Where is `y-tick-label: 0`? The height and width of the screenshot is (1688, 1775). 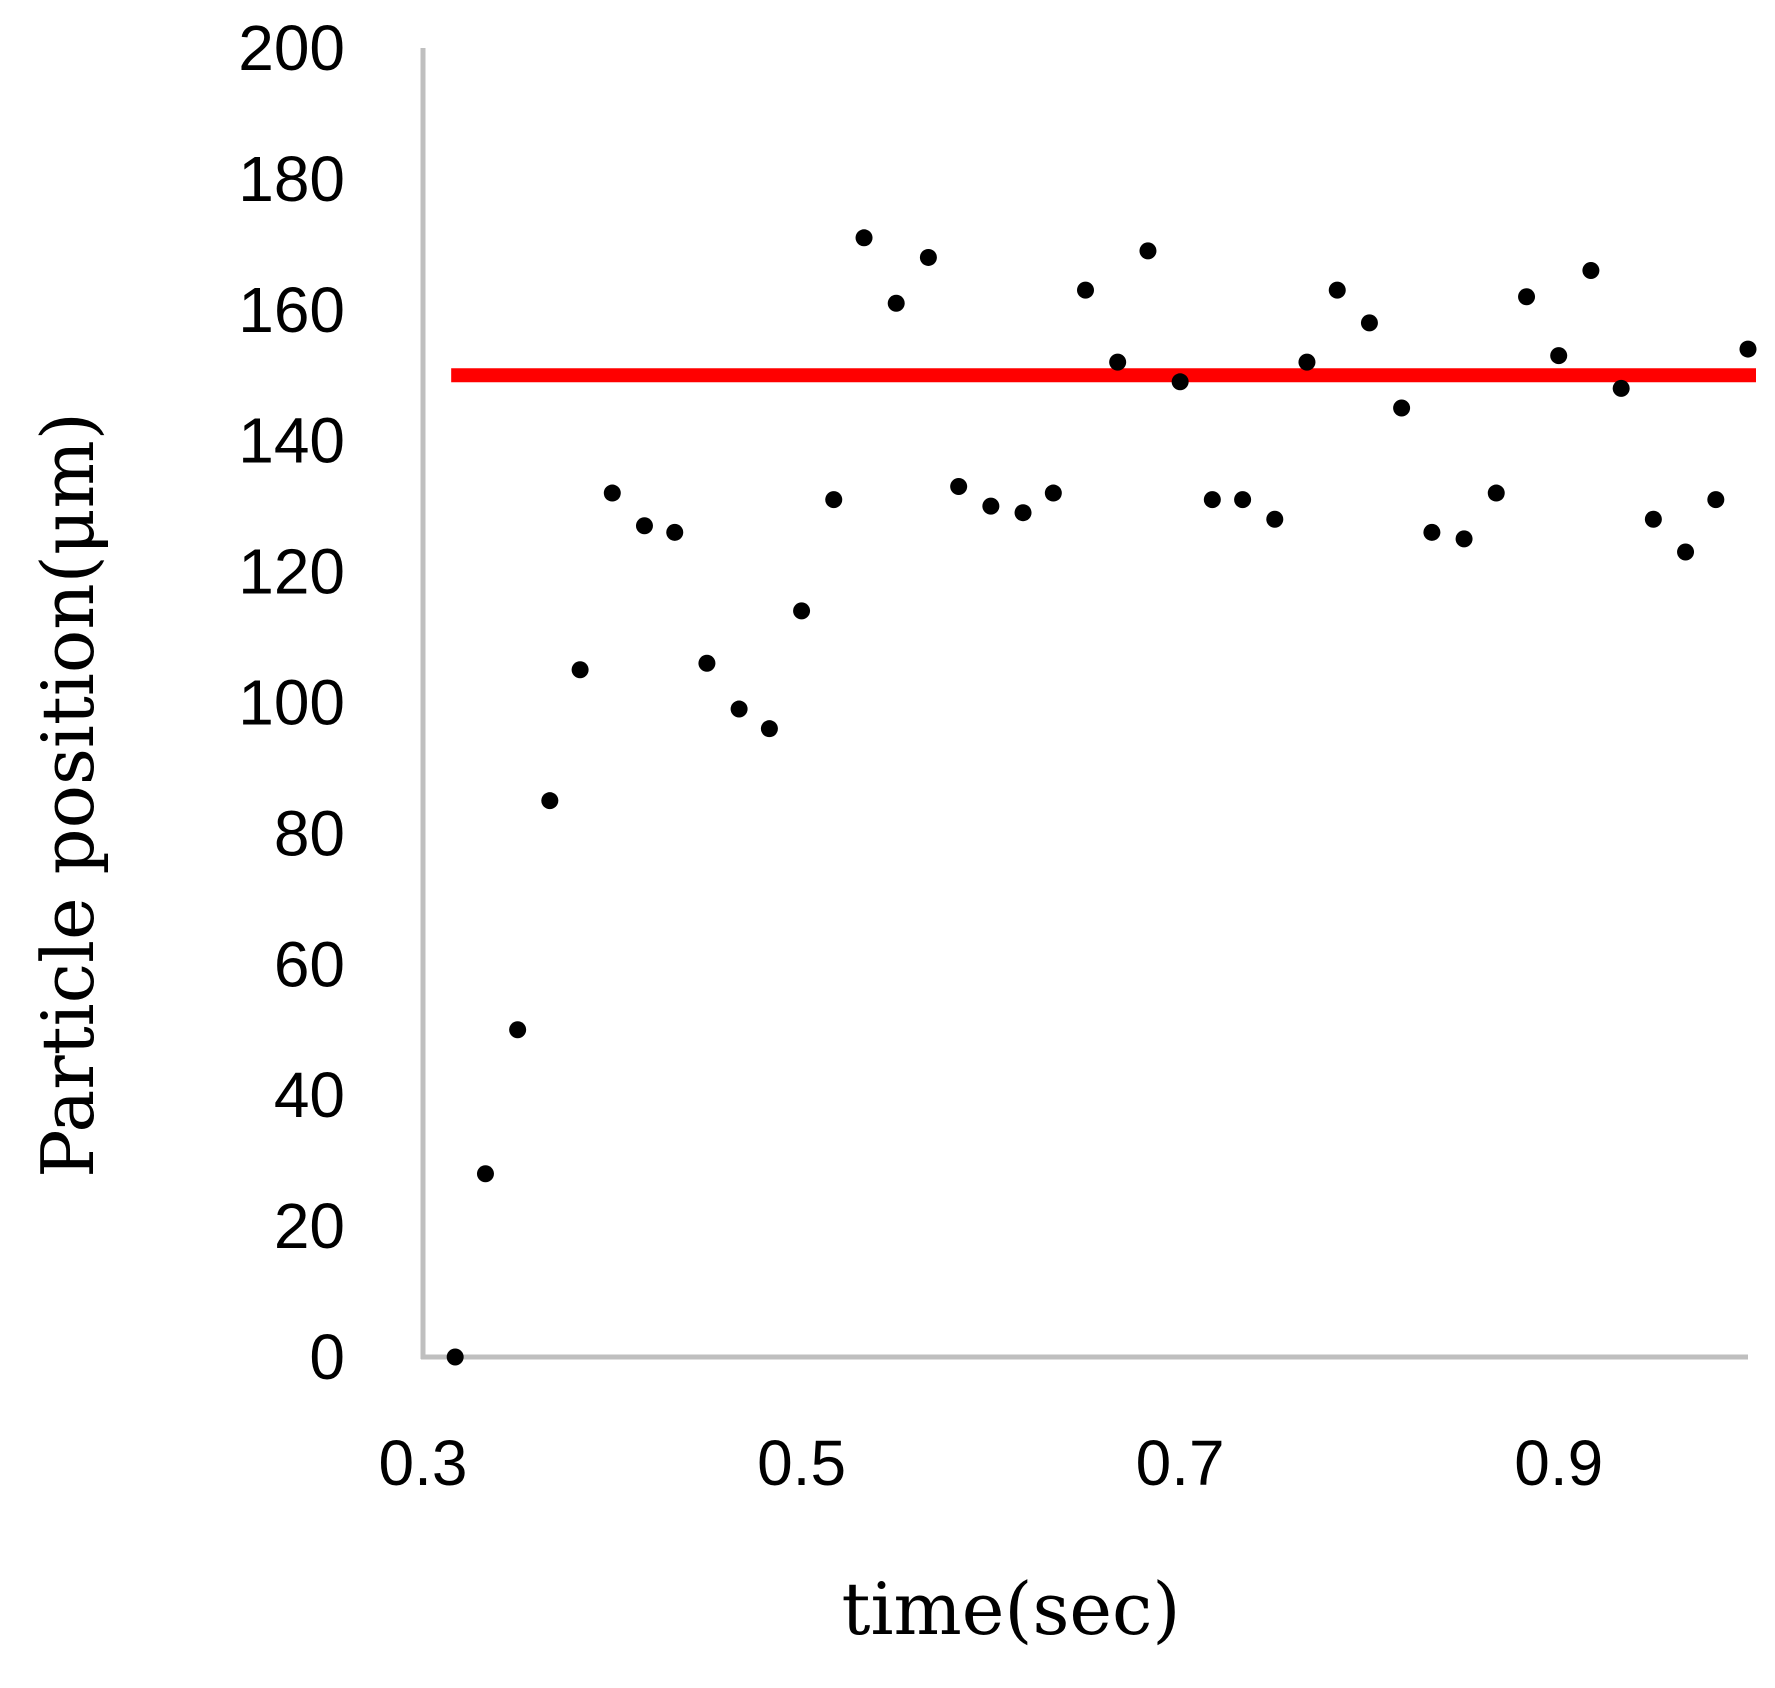 y-tick-label: 0 is located at coordinates (327, 1357).